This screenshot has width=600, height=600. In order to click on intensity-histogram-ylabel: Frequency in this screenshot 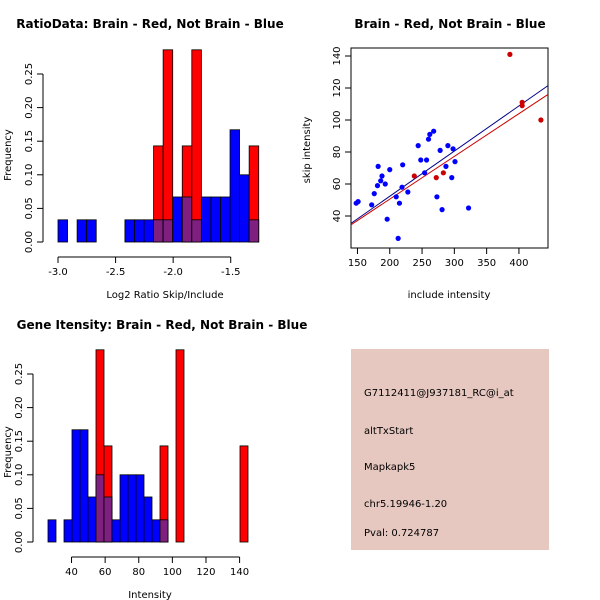, I will do `click(8, 452)`.